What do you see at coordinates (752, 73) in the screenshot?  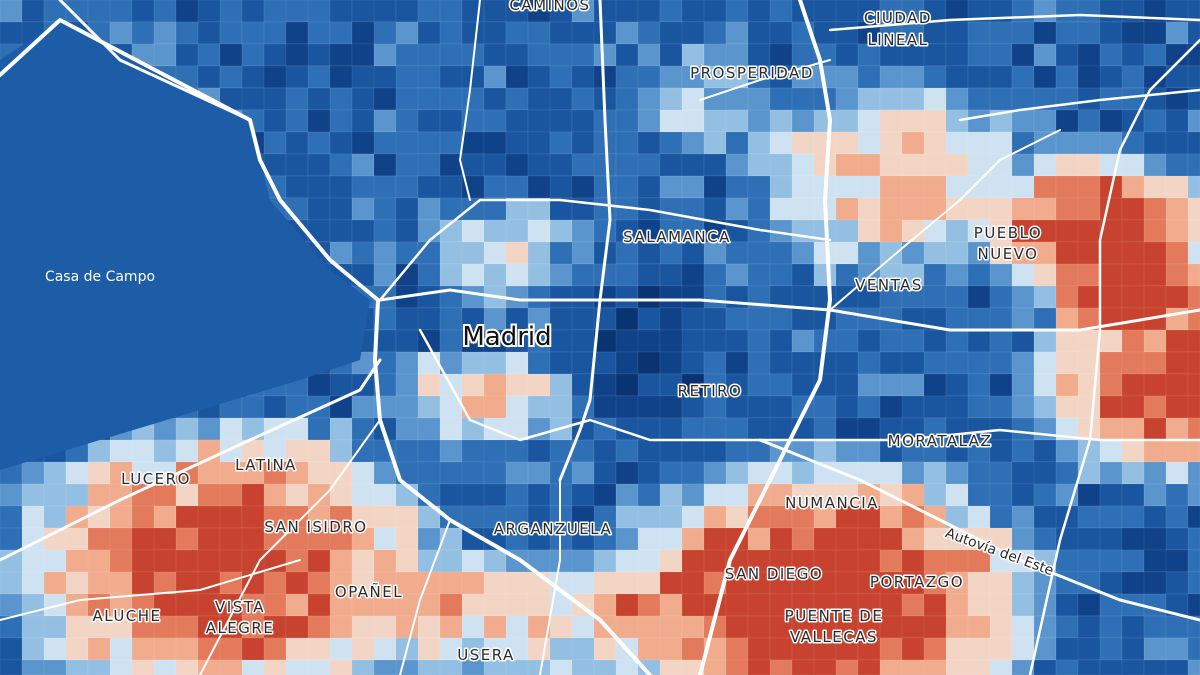 I see `area-label: PROSPERIDAD` at bounding box center [752, 73].